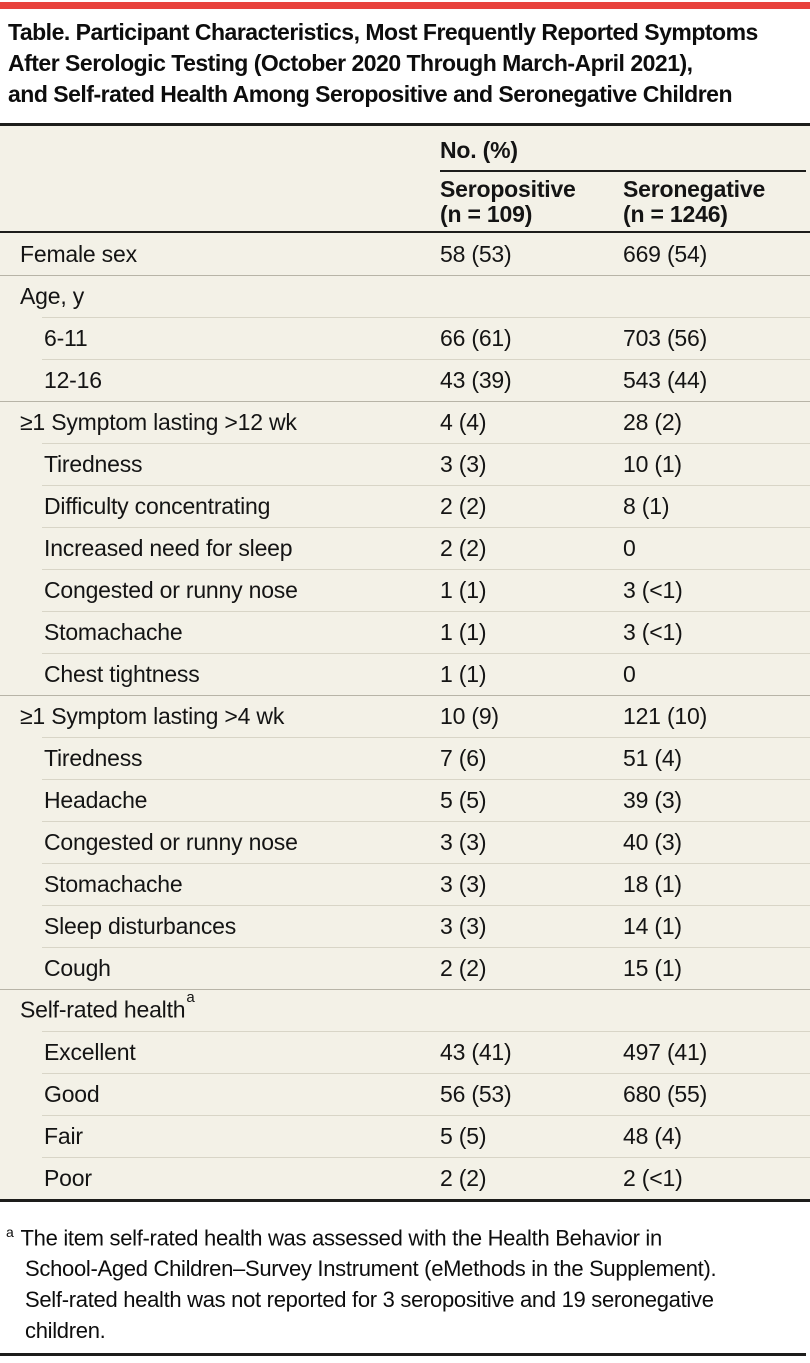  Describe the element at coordinates (405, 1052) in the screenshot. I see `table-row: Excellent 43 (41) 497 (41)` at that location.